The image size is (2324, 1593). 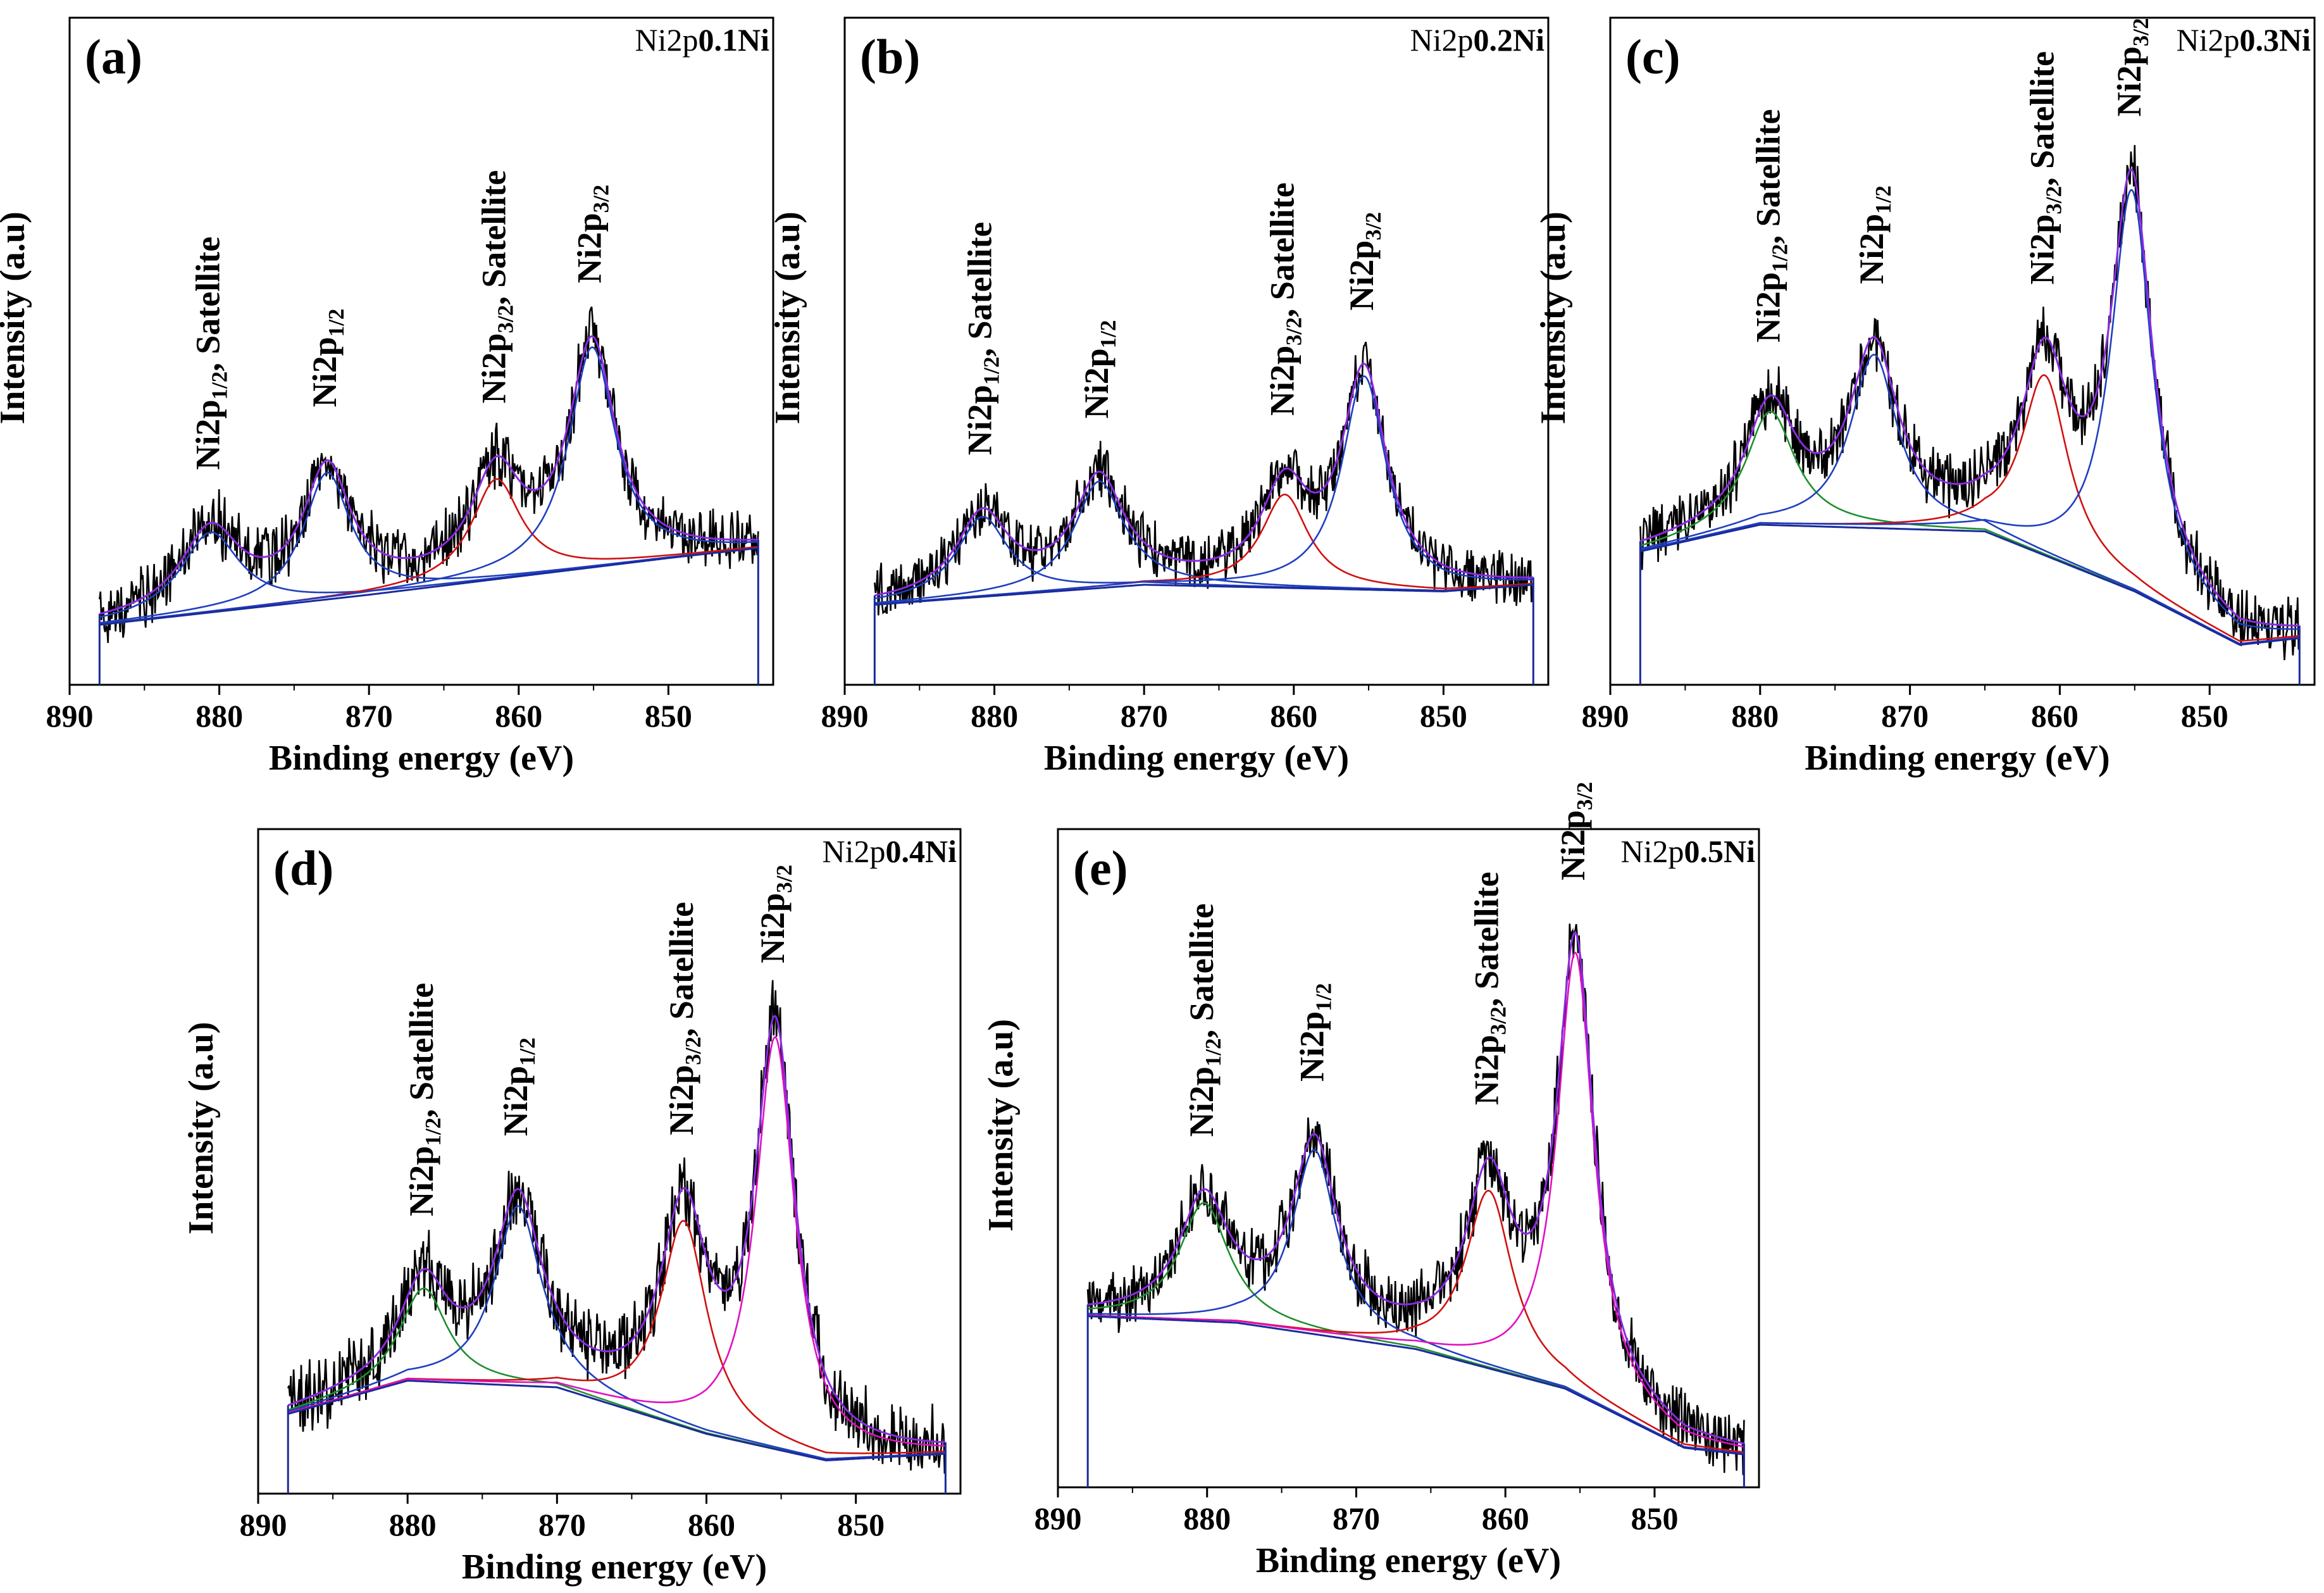 What do you see at coordinates (1477, 40) in the screenshot?
I see `sample-label: Ni2p0.2Ni` at bounding box center [1477, 40].